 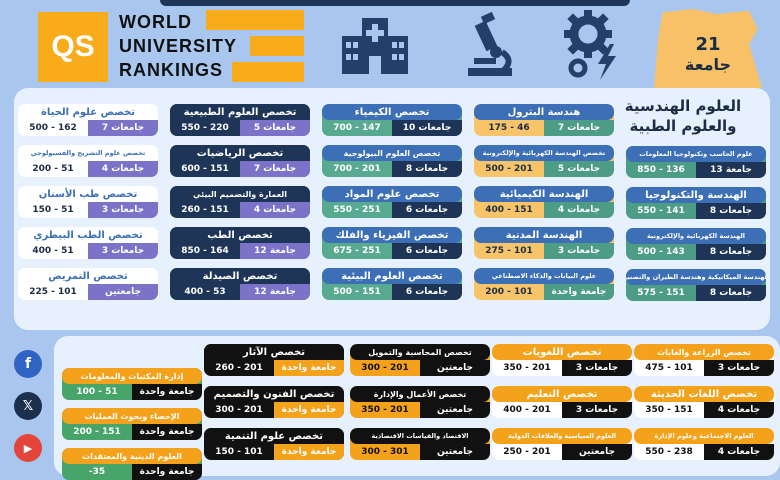 What do you see at coordinates (28, 364) in the screenshot?
I see `facebook-icon: f` at bounding box center [28, 364].